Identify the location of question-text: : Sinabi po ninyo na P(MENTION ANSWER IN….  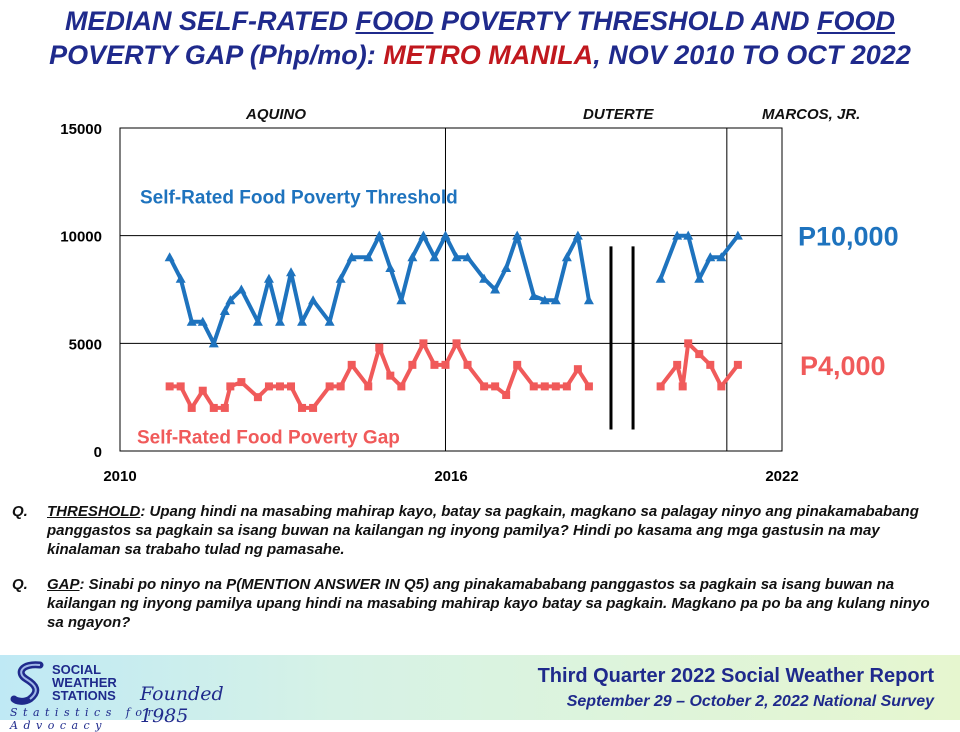
(488, 603).